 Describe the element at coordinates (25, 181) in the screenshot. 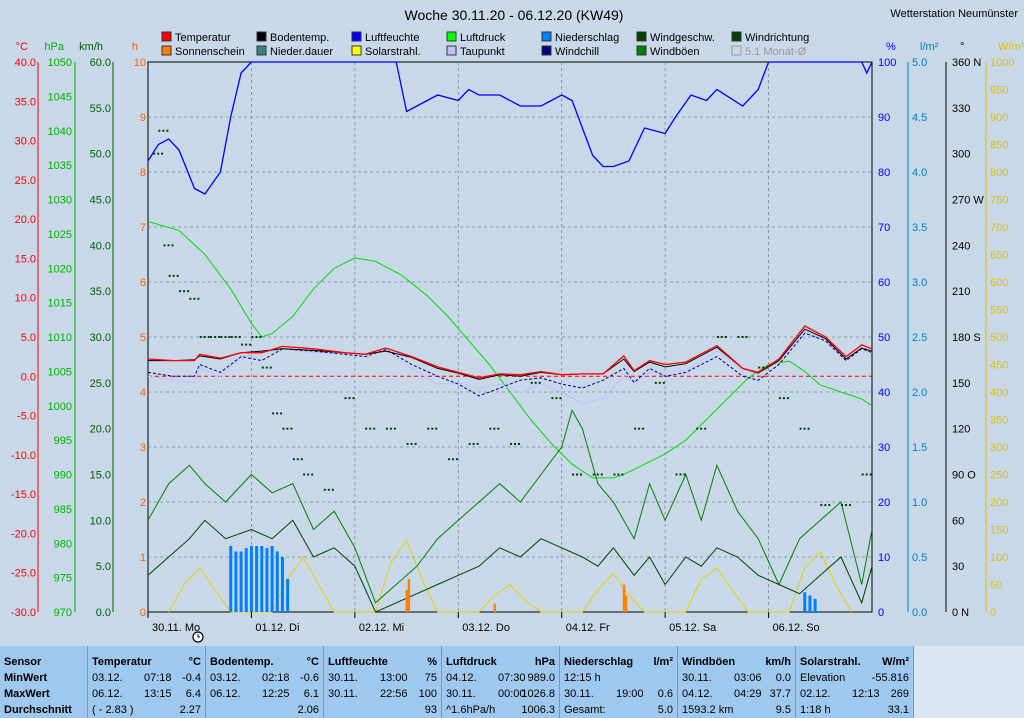

I see `axis-tick-celsius: 25.0` at that location.